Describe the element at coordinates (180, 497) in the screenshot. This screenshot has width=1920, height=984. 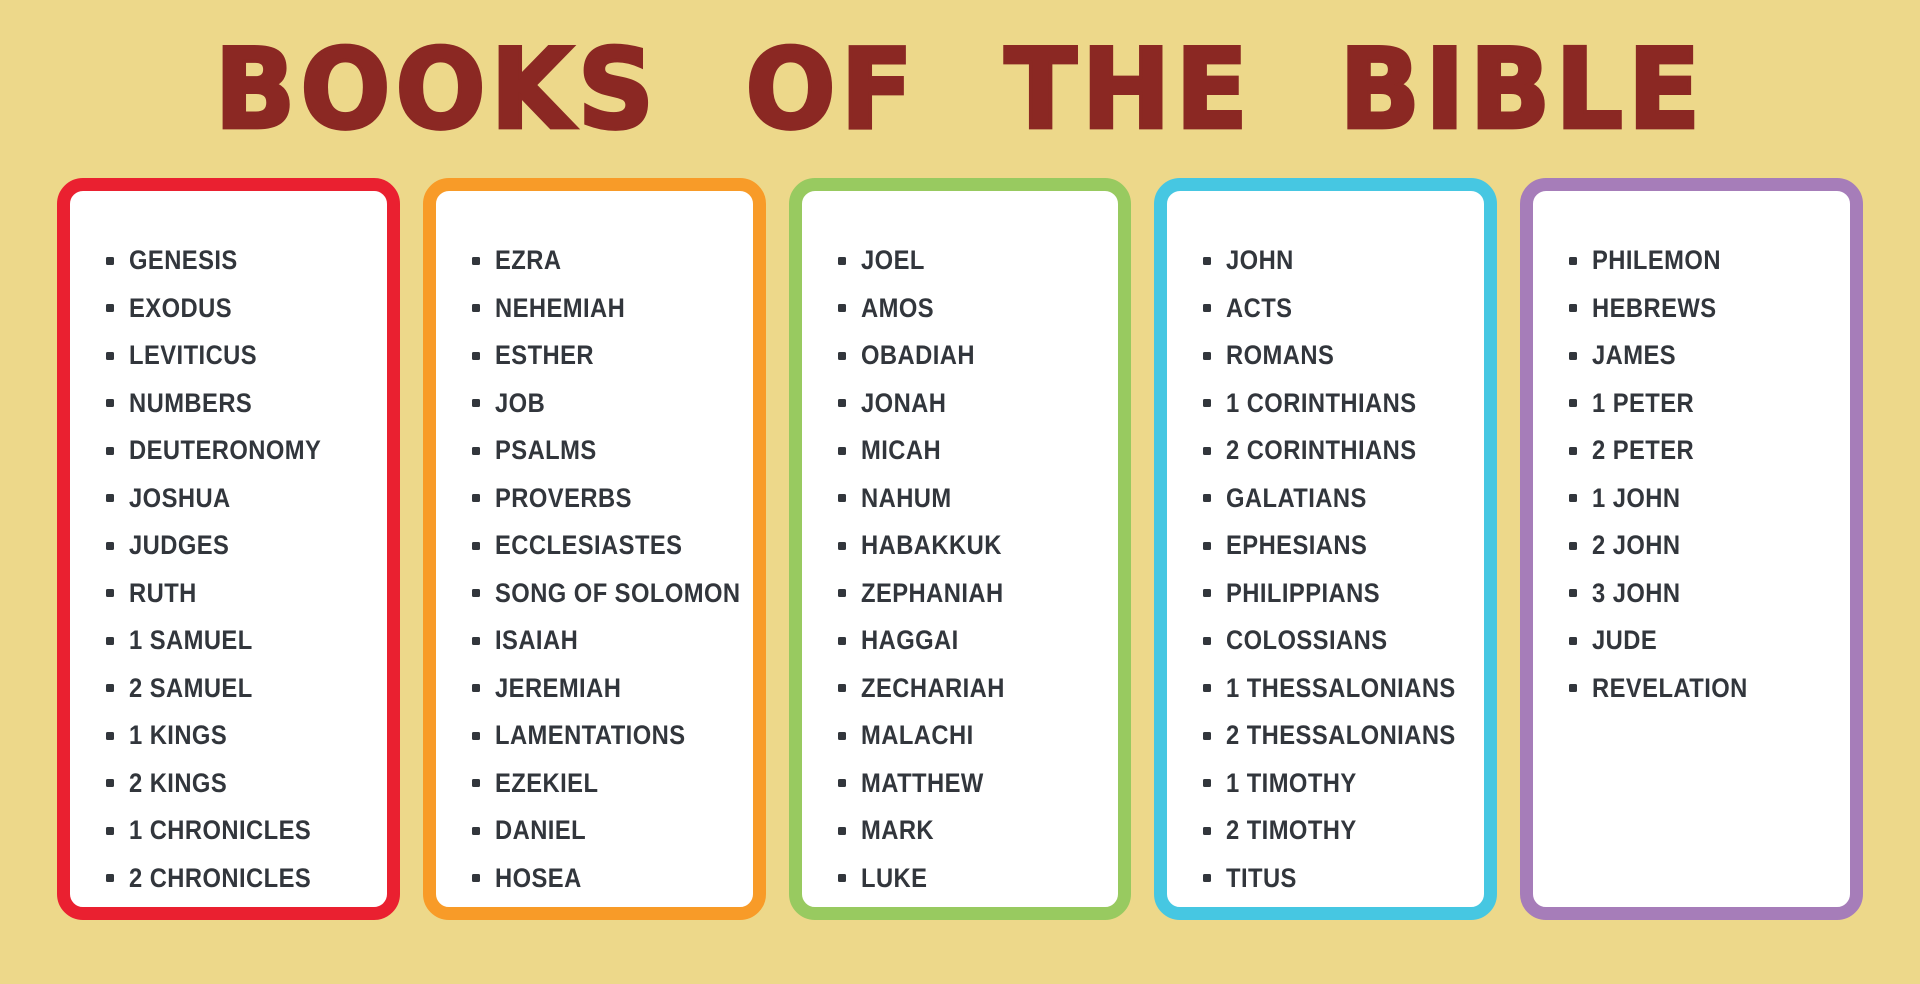
I see `book-name: JOSHUA` at that location.